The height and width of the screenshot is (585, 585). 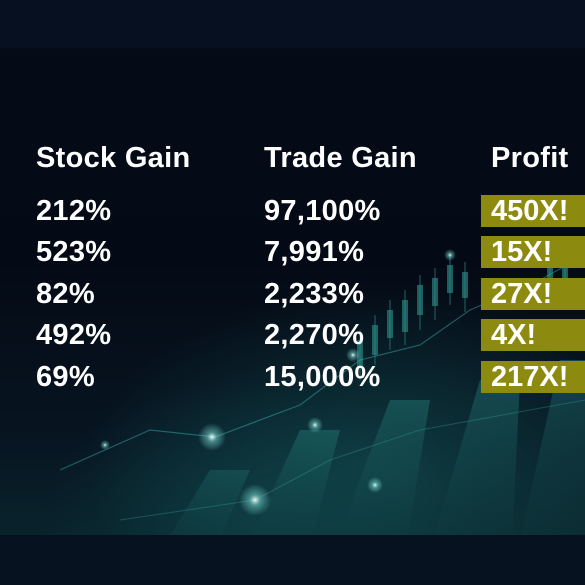 What do you see at coordinates (292, 560) in the screenshot?
I see `bottom-band` at bounding box center [292, 560].